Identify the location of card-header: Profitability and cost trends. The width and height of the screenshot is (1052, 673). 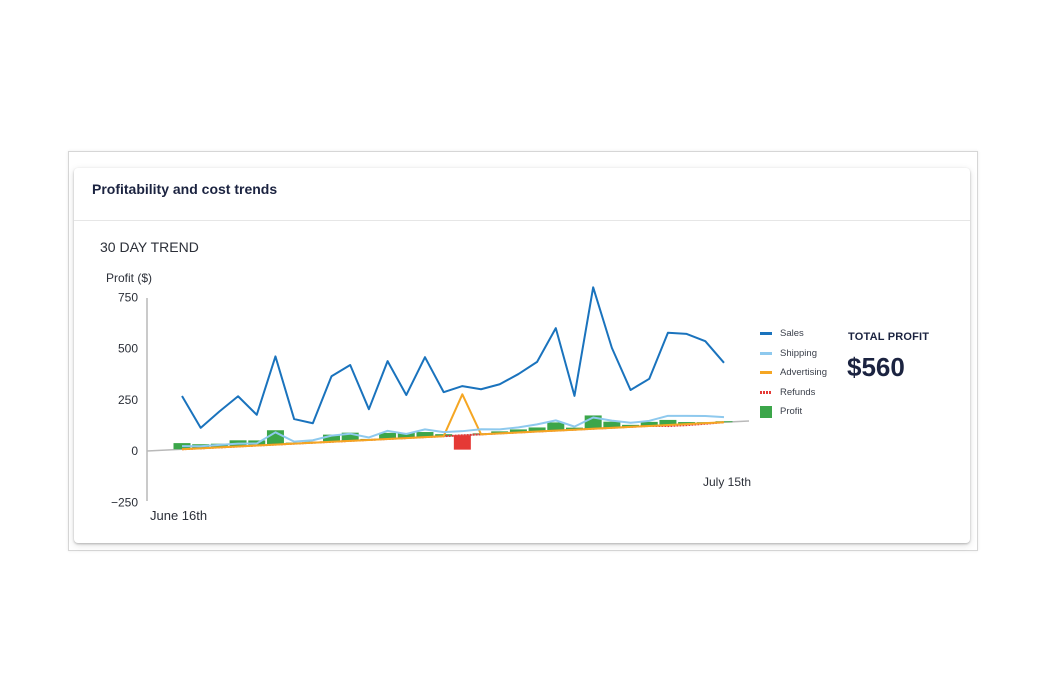
(522, 194).